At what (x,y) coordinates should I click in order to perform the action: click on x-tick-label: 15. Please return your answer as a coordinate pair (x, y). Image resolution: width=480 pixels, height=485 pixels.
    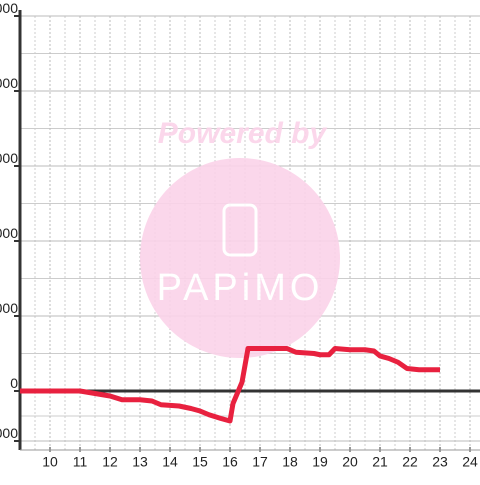
    Looking at the image, I should click on (200, 462).